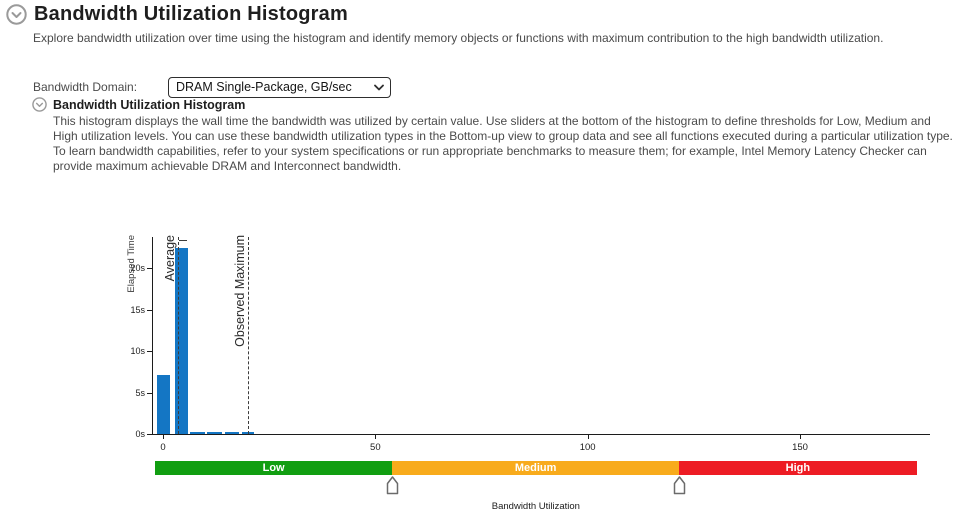  Describe the element at coordinates (178, 335) in the screenshot. I see `average-marker-line` at that location.